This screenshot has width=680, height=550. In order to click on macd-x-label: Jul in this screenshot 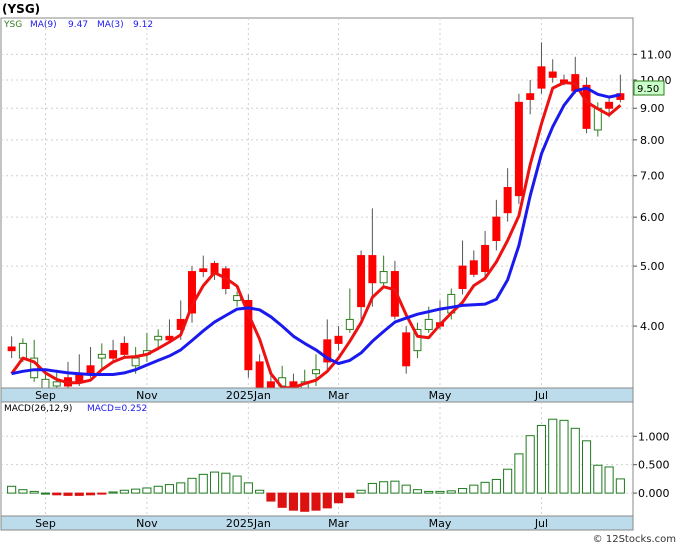, I will do `click(541, 523)`.